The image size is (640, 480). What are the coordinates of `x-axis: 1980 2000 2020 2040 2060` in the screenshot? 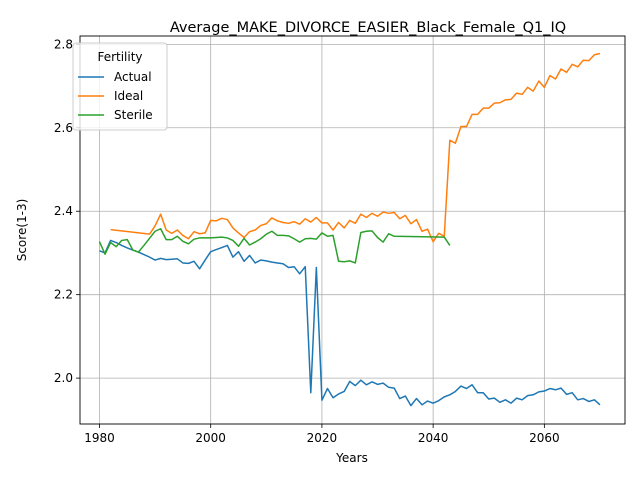 It's located at (322, 434).